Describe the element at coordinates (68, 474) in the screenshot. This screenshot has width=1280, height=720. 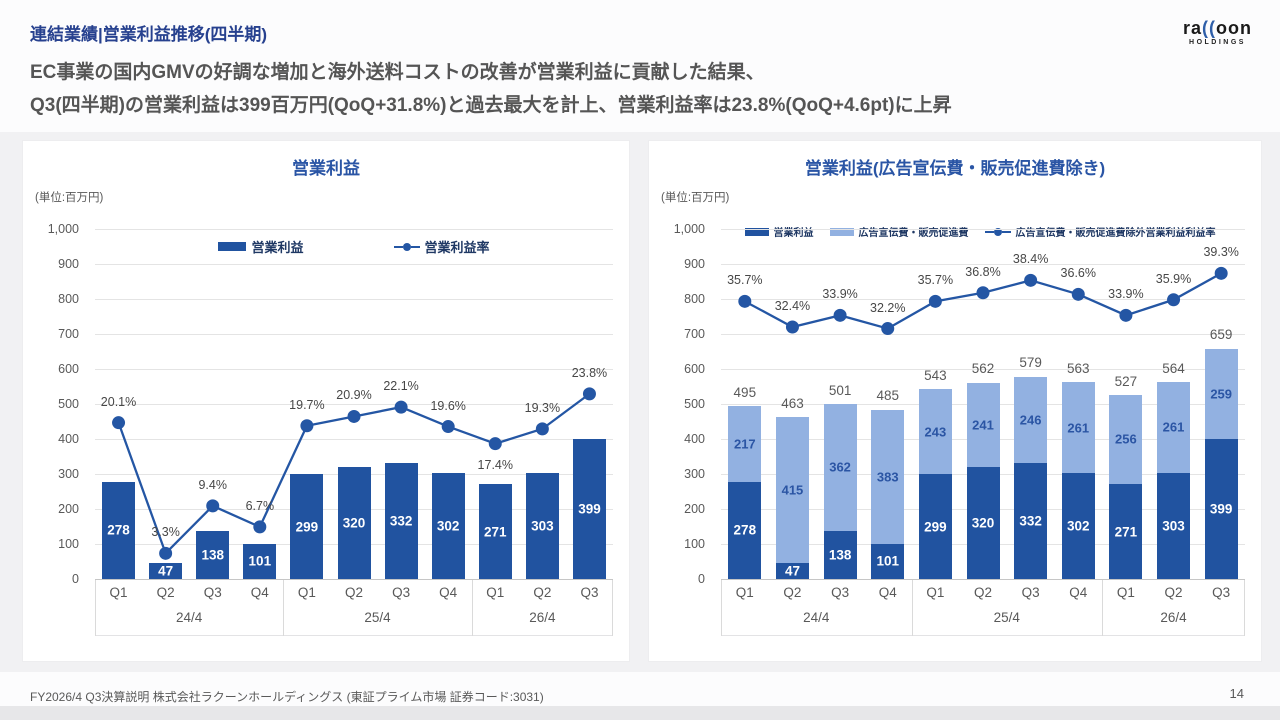
I see `y-tick-label: 300` at that location.